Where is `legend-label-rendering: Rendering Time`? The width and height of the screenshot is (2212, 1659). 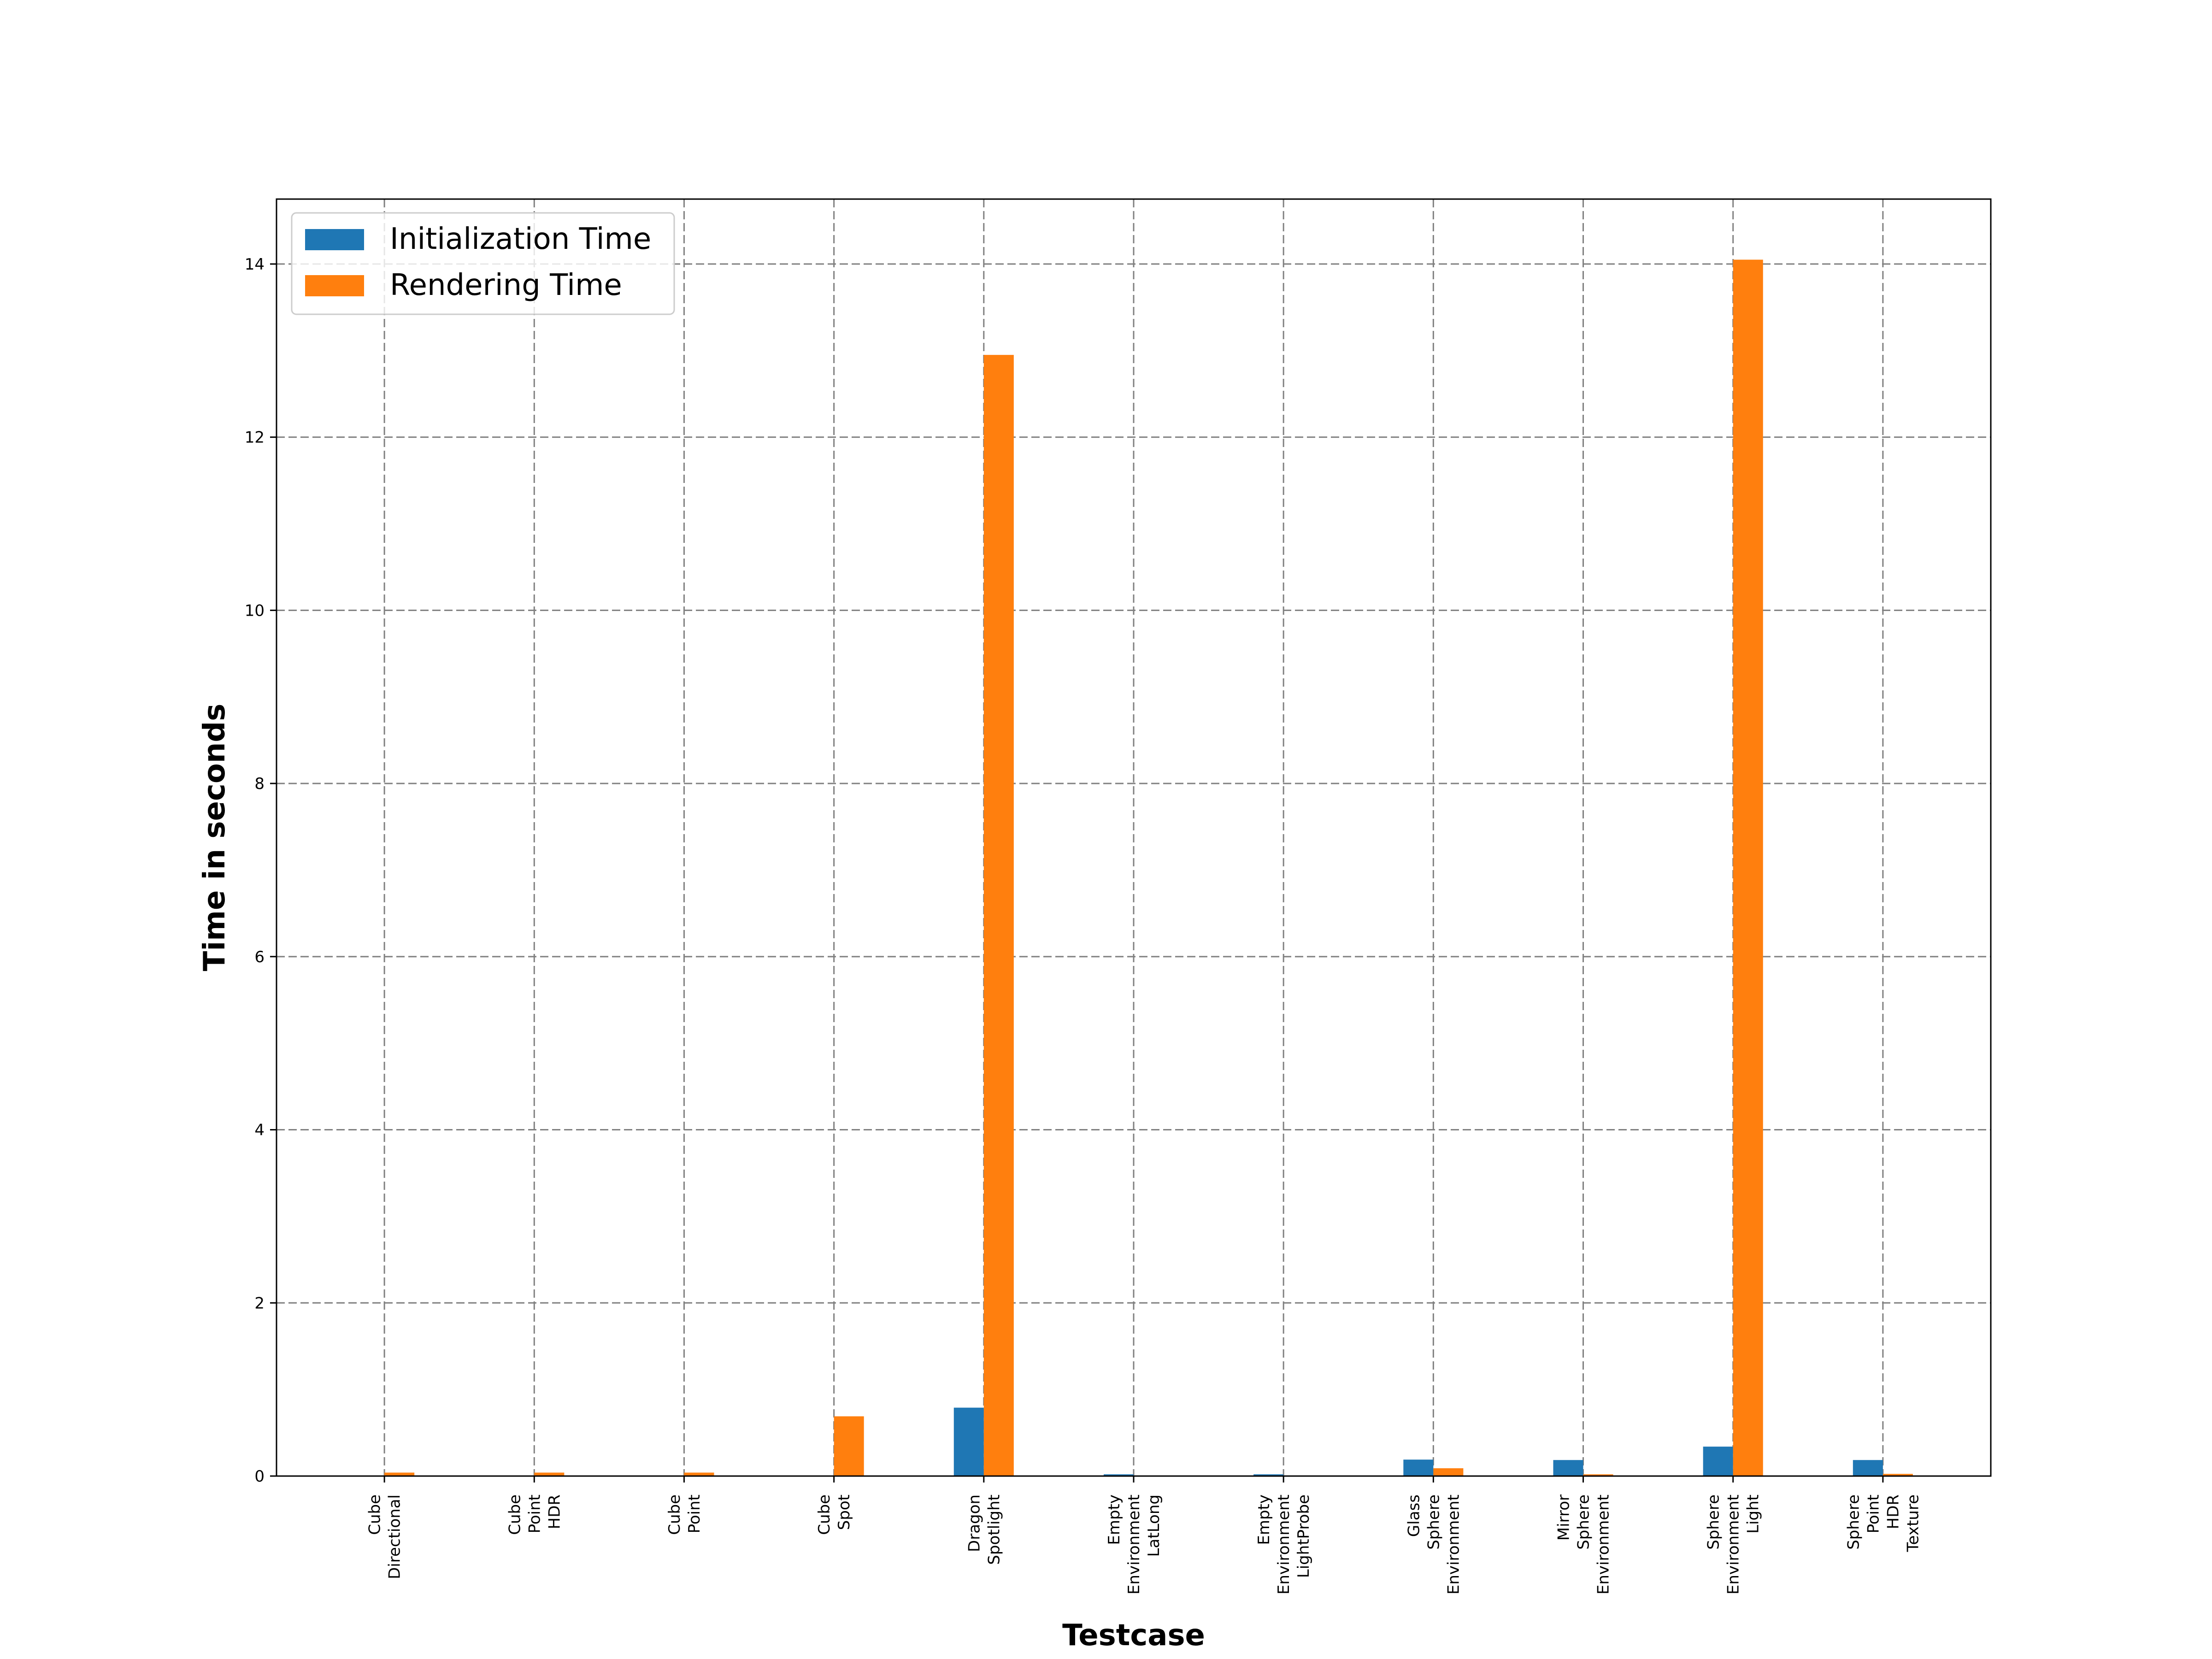
legend-label-rendering: Rendering Time is located at coordinates (506, 285).